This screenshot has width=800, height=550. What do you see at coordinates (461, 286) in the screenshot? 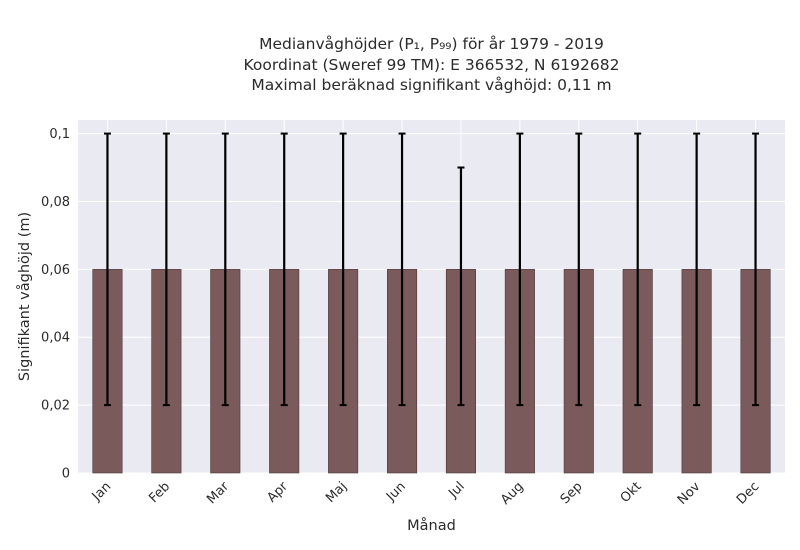
I see `error-bar-jul` at bounding box center [461, 286].